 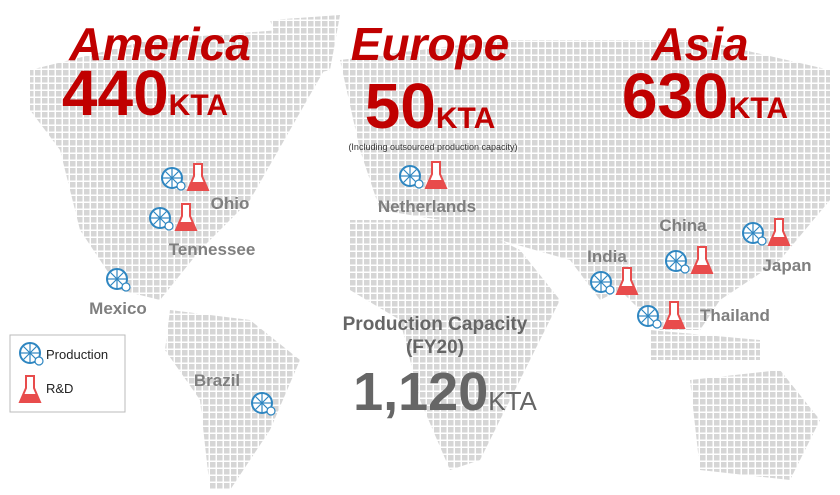 What do you see at coordinates (420, 392) in the screenshot?
I see `total-value: 1,120` at bounding box center [420, 392].